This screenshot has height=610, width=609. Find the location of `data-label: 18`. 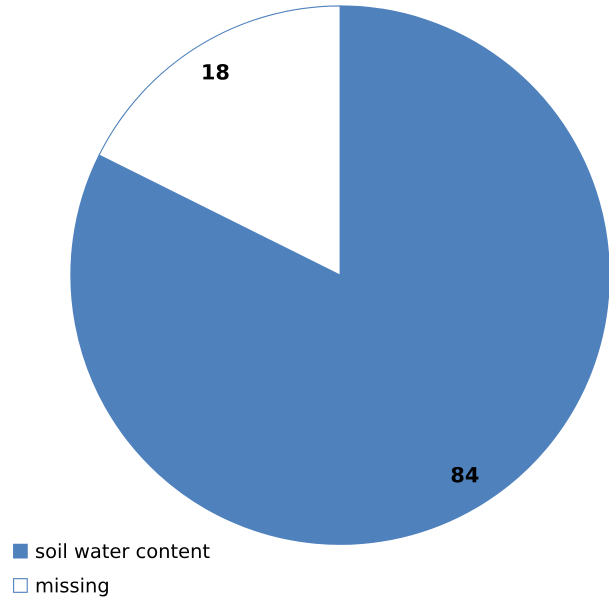

data-label: 18 is located at coordinates (216, 72).